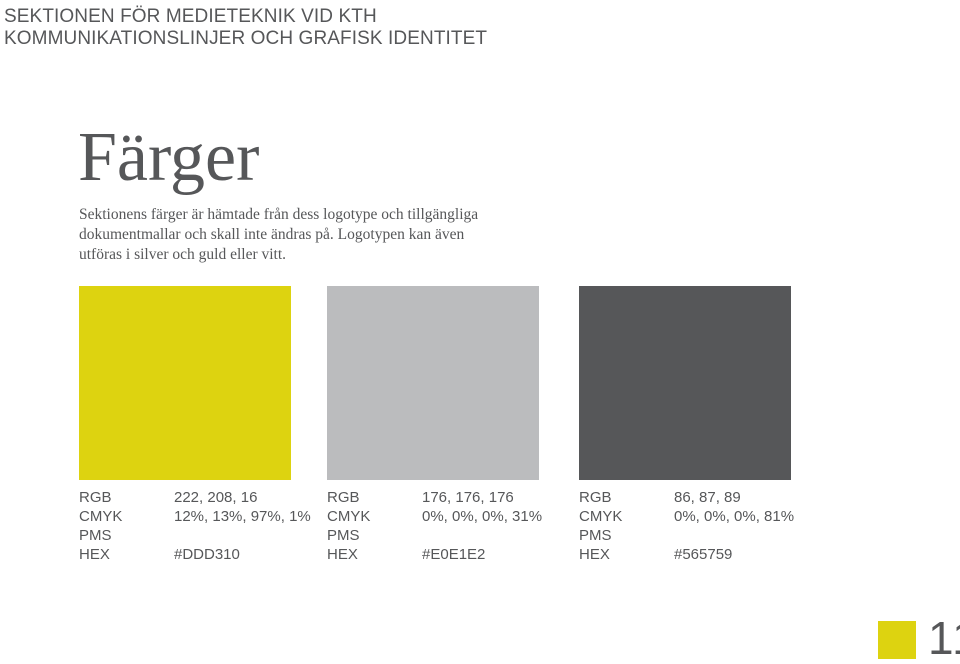 The width and height of the screenshot is (960, 664). What do you see at coordinates (707, 497) in the screenshot?
I see `spec-value: 86, 87, 89` at bounding box center [707, 497].